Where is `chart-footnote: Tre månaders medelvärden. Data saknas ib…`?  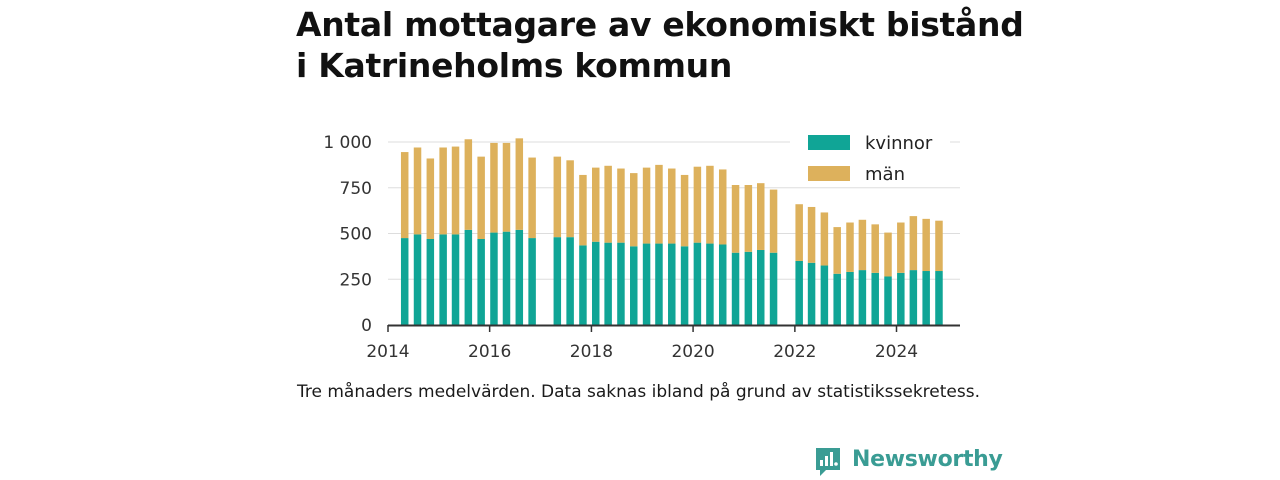
chart-footnote: Tre månaders medelvärden. Data saknas ib… is located at coordinates (638, 392).